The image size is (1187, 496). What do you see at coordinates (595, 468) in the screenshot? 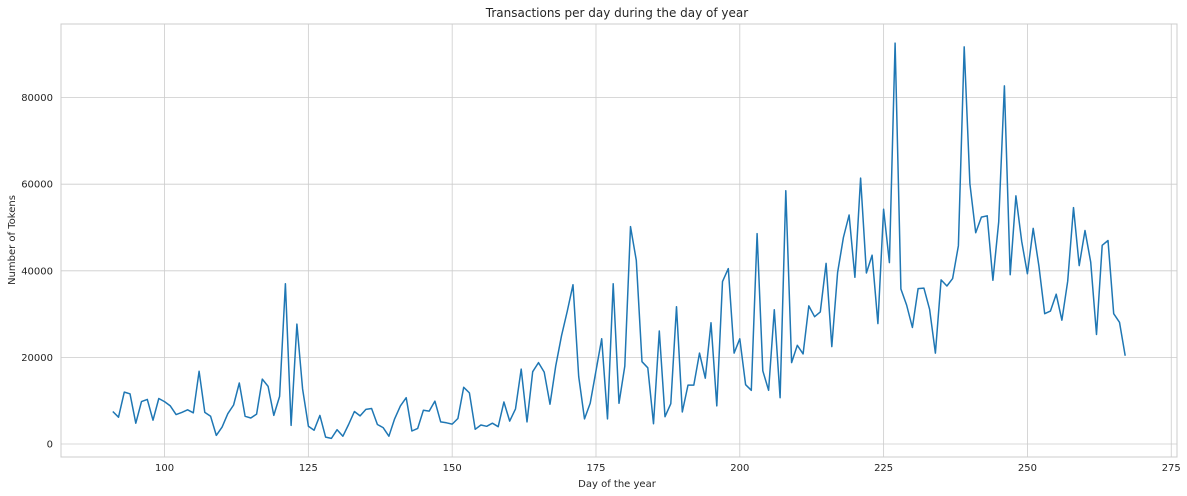
I see `x-tick-label: 175` at bounding box center [595, 468].